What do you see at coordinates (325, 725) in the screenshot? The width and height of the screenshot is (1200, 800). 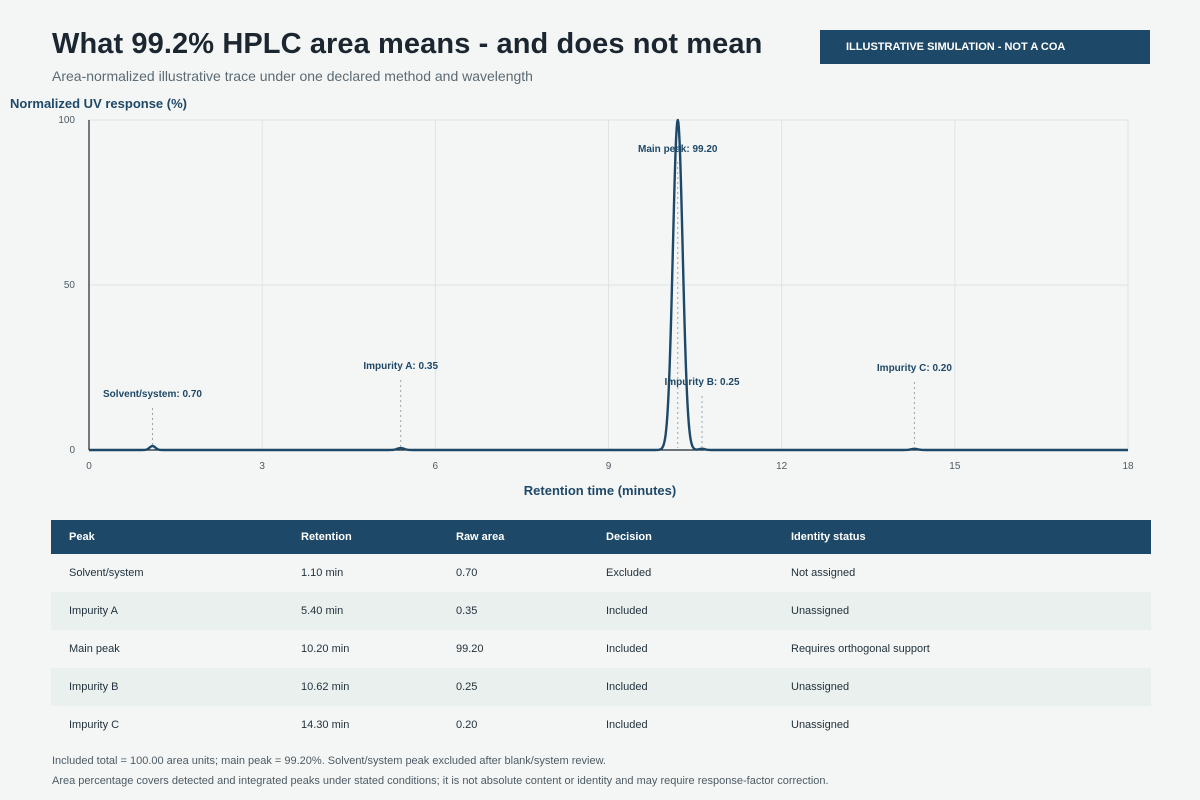 I see `cell-retention: 14.30 min` at bounding box center [325, 725].